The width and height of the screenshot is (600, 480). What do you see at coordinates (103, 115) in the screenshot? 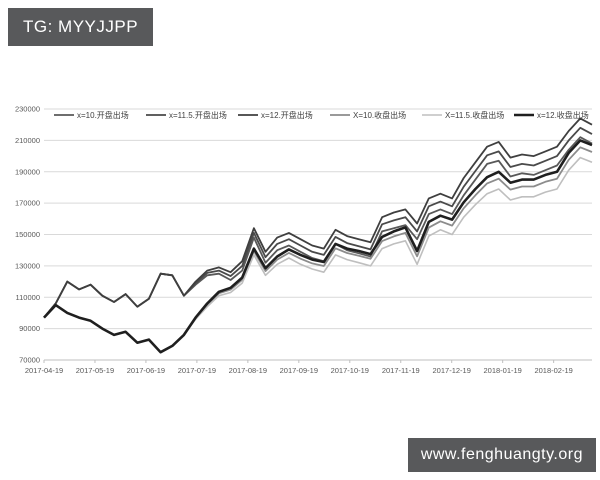
I see `legend-label-0: x=10.开盘出场` at bounding box center [103, 115].